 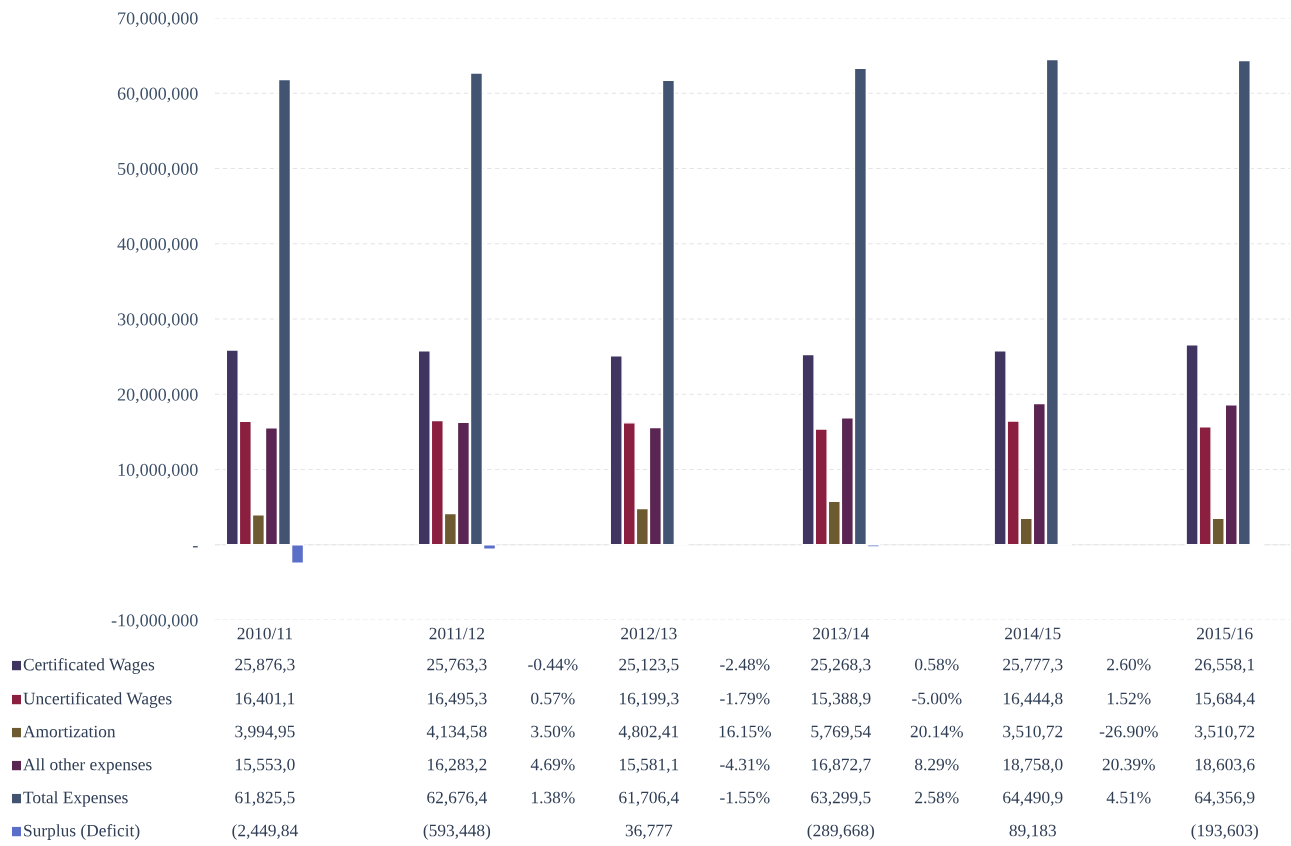 What do you see at coordinates (552, 764) in the screenshot?
I see `text: 4.69%` at bounding box center [552, 764].